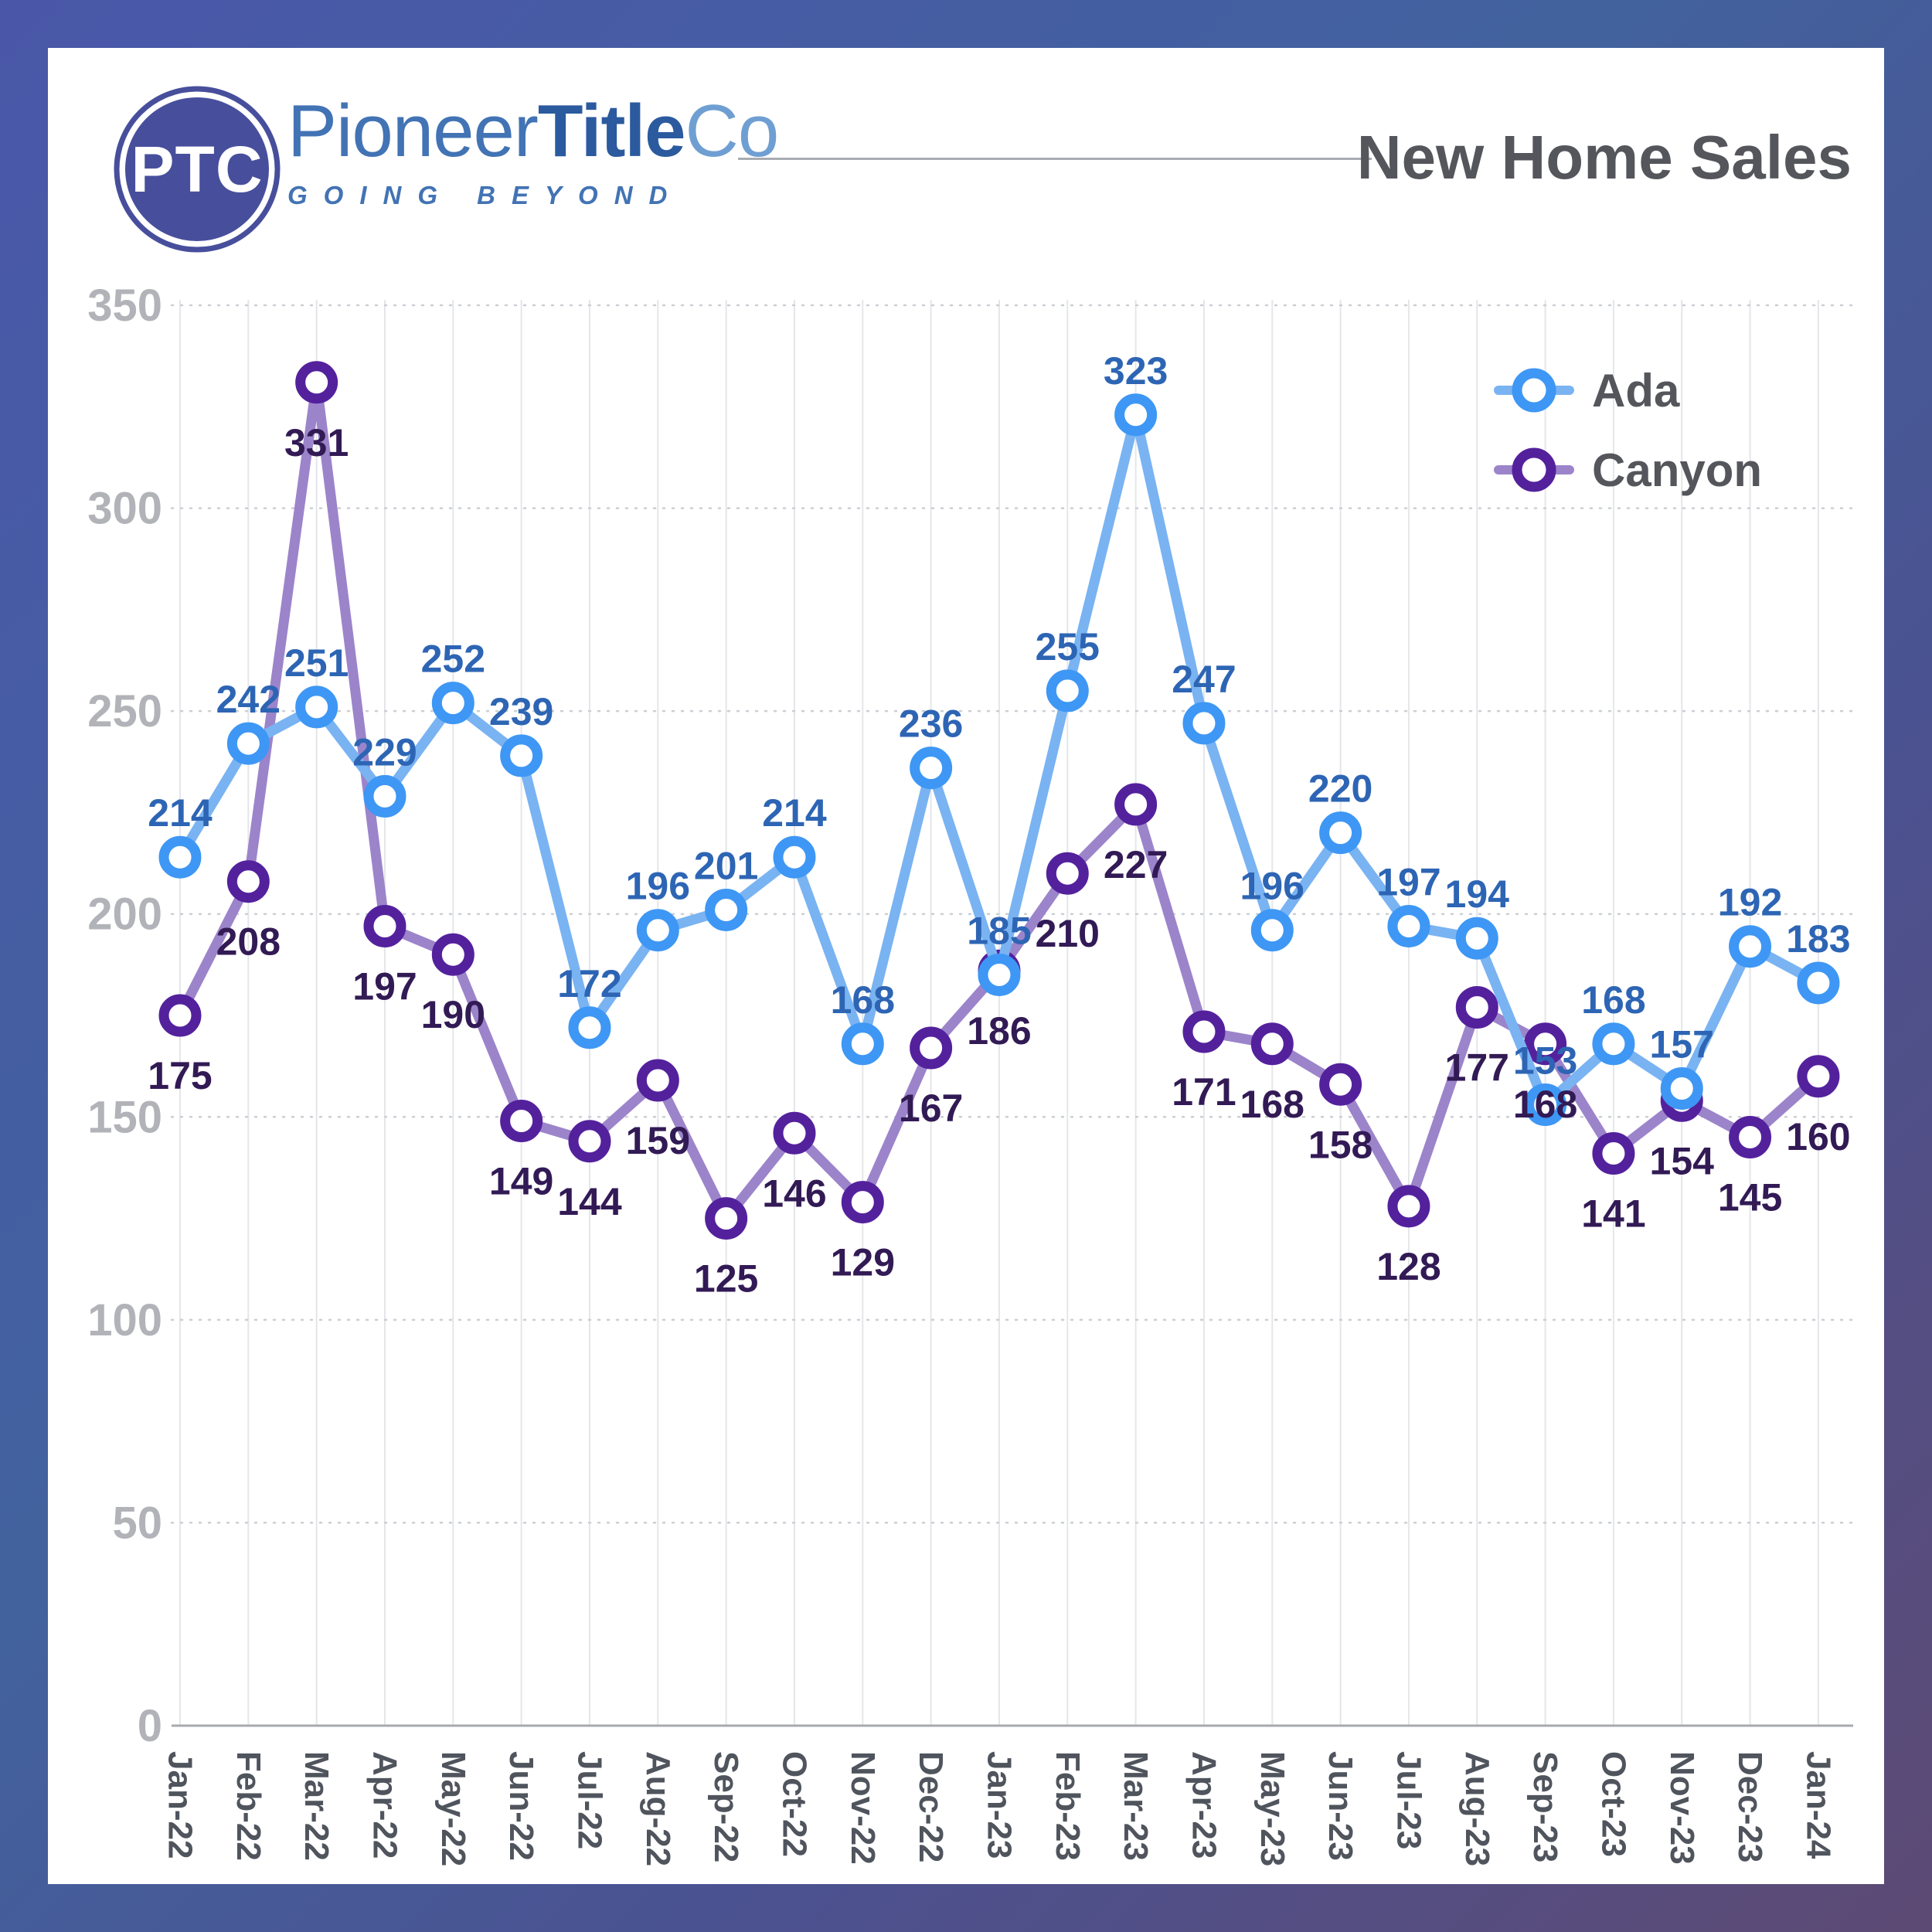 The width and height of the screenshot is (1932, 1932). What do you see at coordinates (1272, 1809) in the screenshot?
I see `x-axis-label: May-23` at bounding box center [1272, 1809].